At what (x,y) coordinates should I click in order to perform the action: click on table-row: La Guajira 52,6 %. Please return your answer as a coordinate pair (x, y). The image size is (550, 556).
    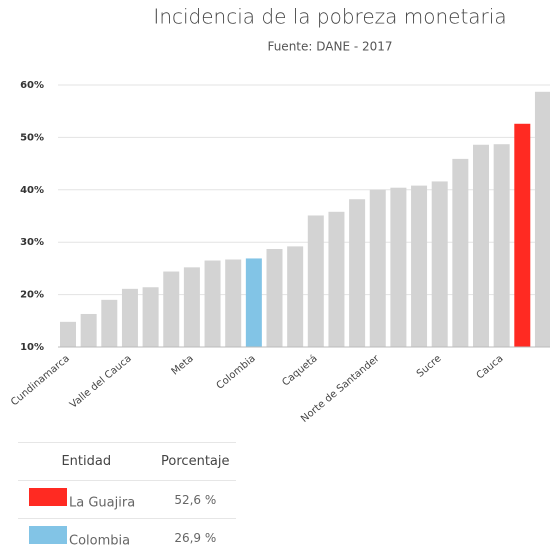
    Looking at the image, I should click on (127, 500).